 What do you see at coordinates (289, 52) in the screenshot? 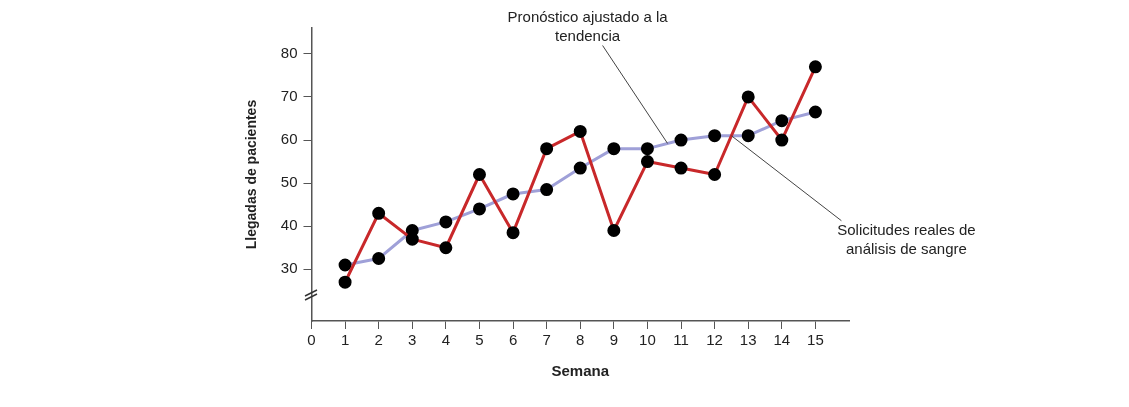
I see `y-tick-label: 80` at bounding box center [289, 52].